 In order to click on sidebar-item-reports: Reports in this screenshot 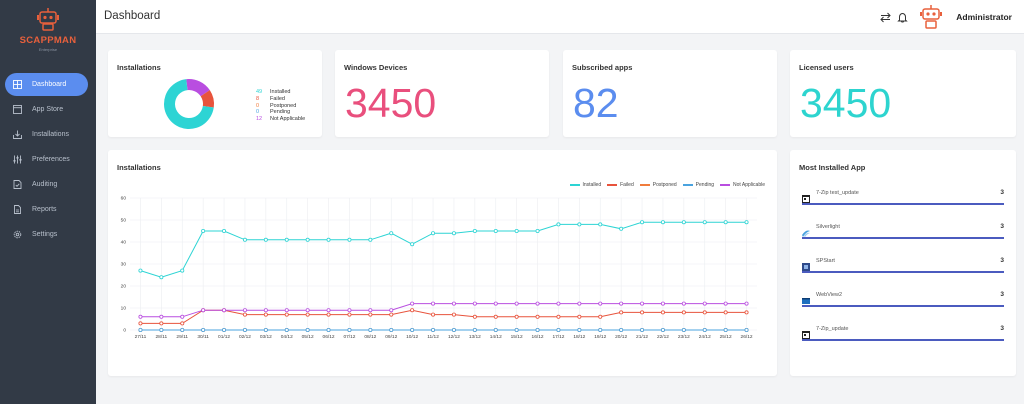, I will do `click(46, 209)`.